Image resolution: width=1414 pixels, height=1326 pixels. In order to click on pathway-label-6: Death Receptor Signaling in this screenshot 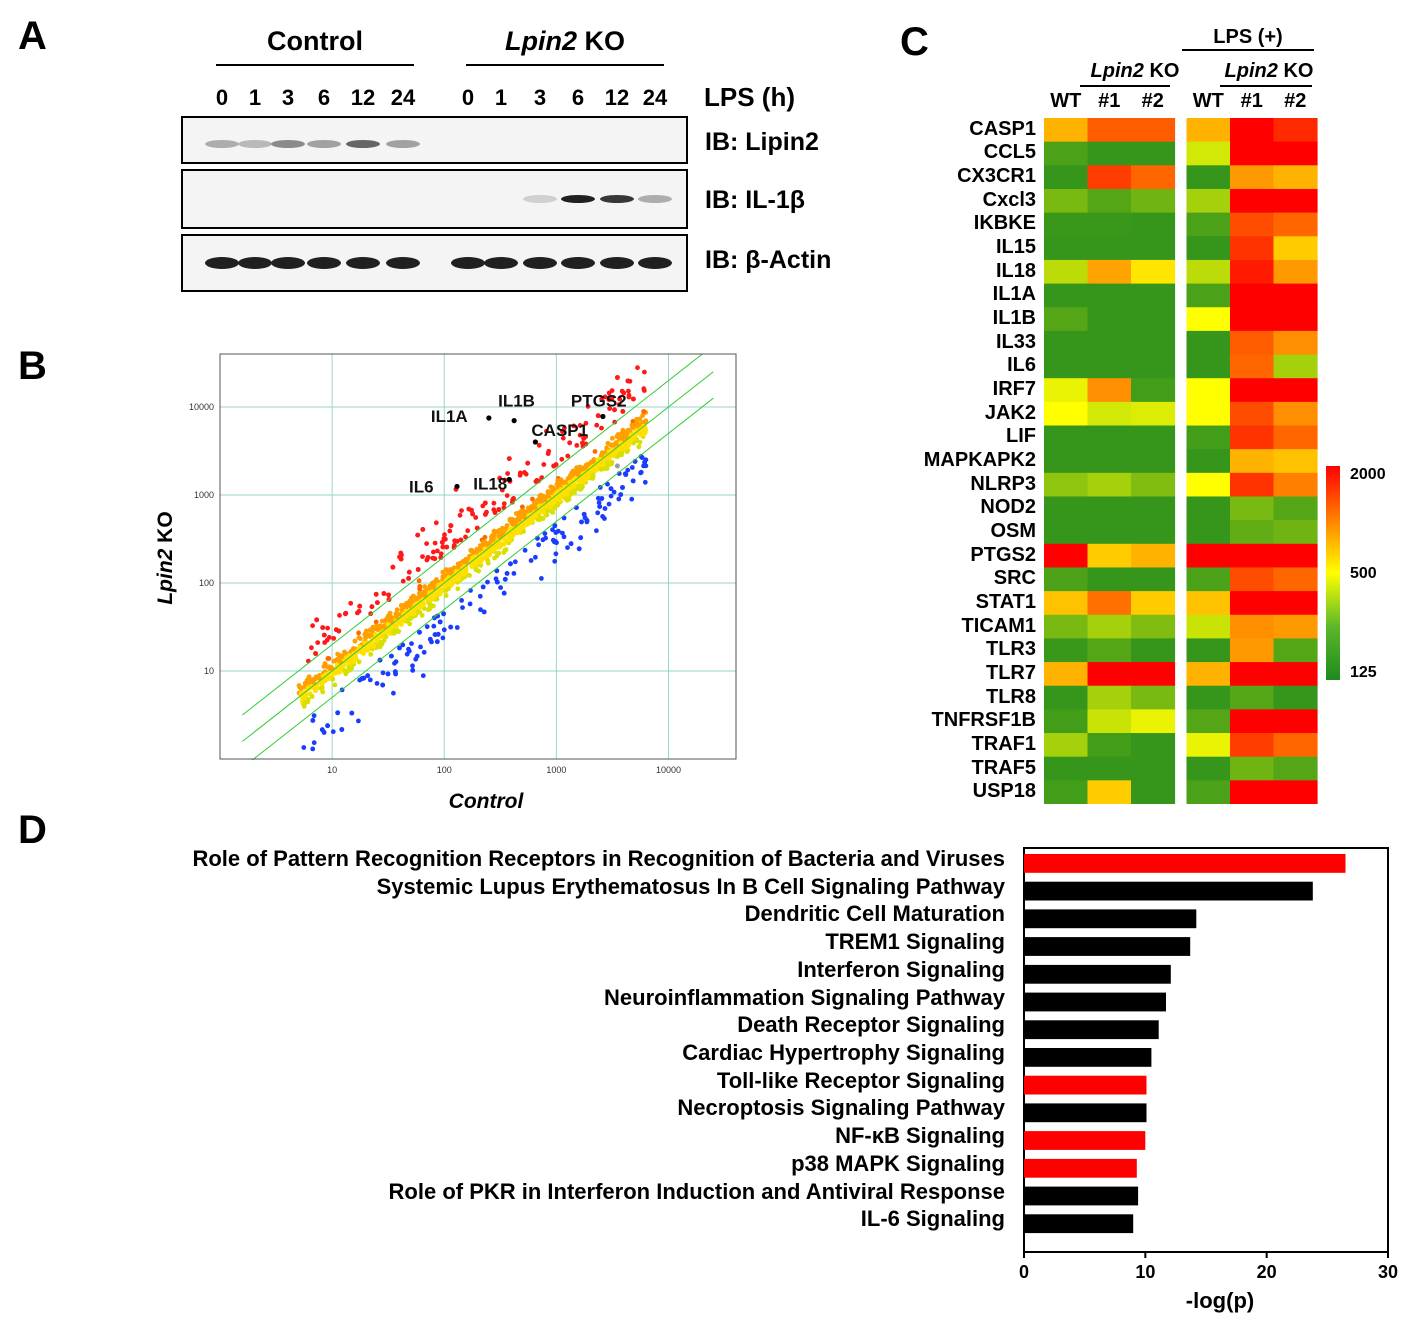, I will do `click(871, 1025)`.